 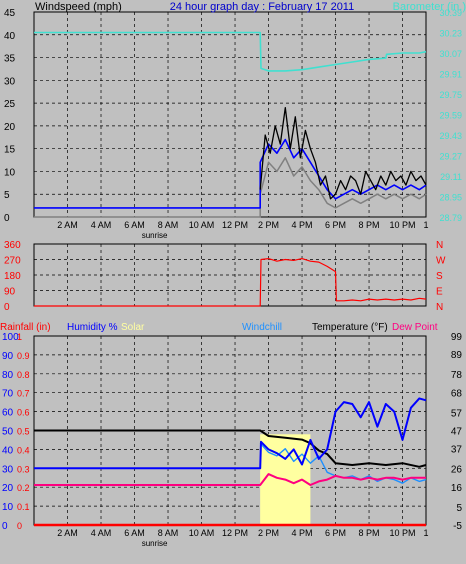 What do you see at coordinates (12, 276) in the screenshot?
I see `direction-tick-label: 180` at bounding box center [12, 276].